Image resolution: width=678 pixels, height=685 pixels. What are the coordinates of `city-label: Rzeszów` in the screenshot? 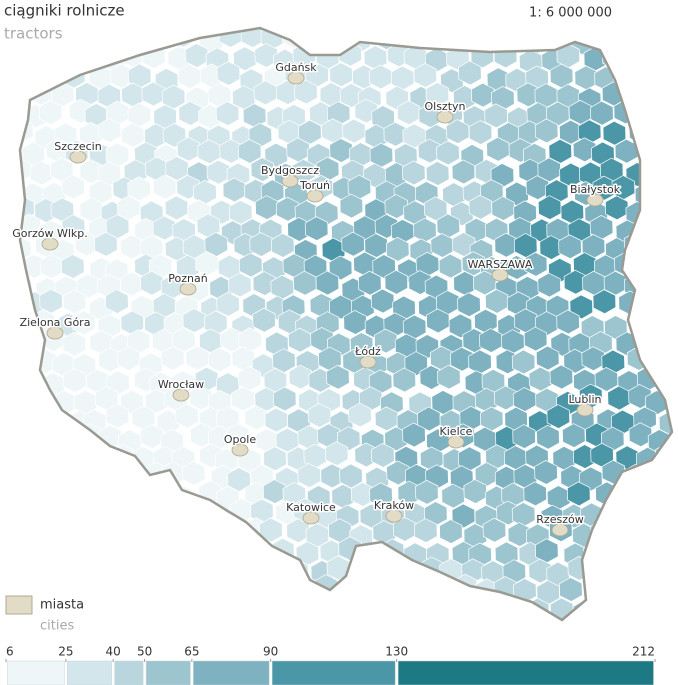 It's located at (559, 519).